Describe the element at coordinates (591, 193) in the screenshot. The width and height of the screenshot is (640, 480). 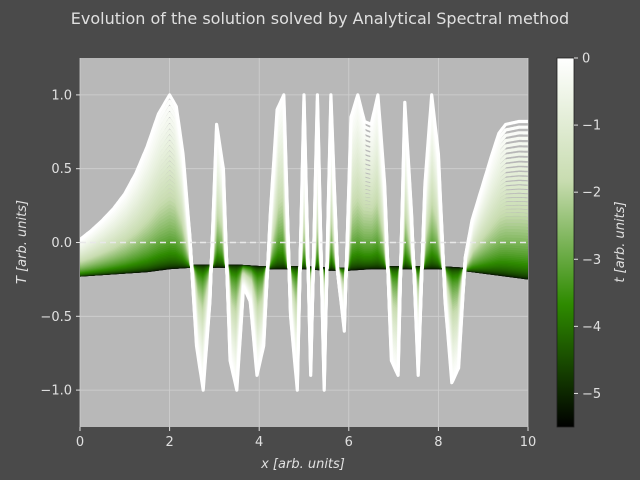
I see `colorbar-tick-label: −2` at that location.